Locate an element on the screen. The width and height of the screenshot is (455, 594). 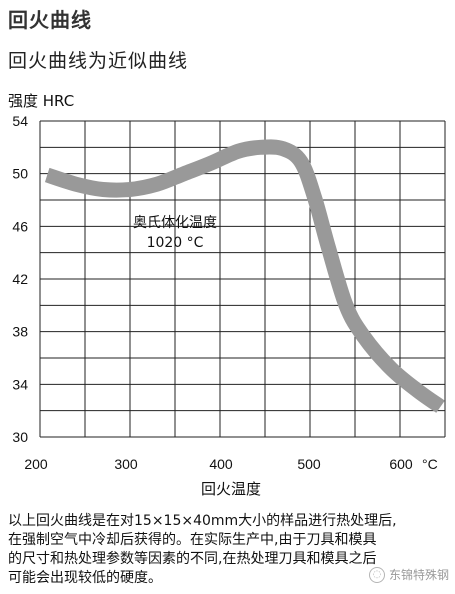
y-tick-label-38: 38 is located at coordinates (20, 332).